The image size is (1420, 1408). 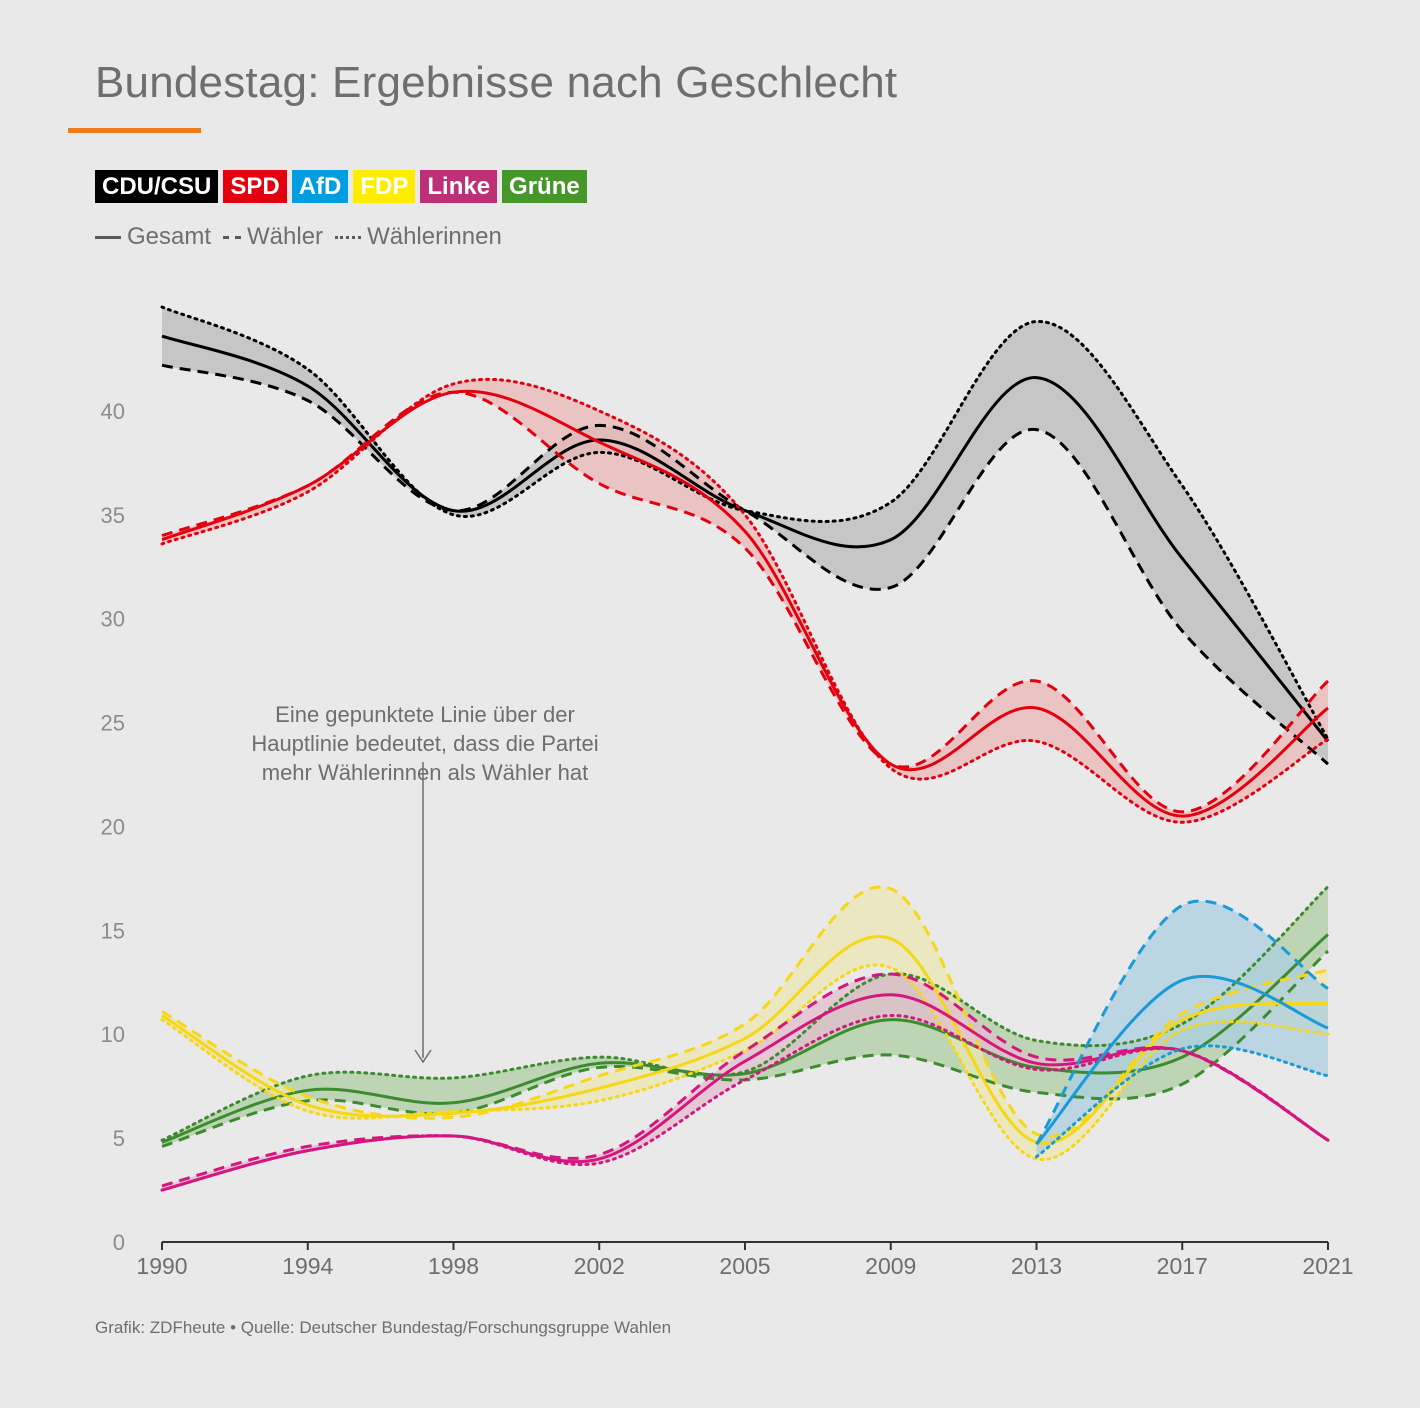 I want to click on title-accent-bar, so click(x=134, y=130).